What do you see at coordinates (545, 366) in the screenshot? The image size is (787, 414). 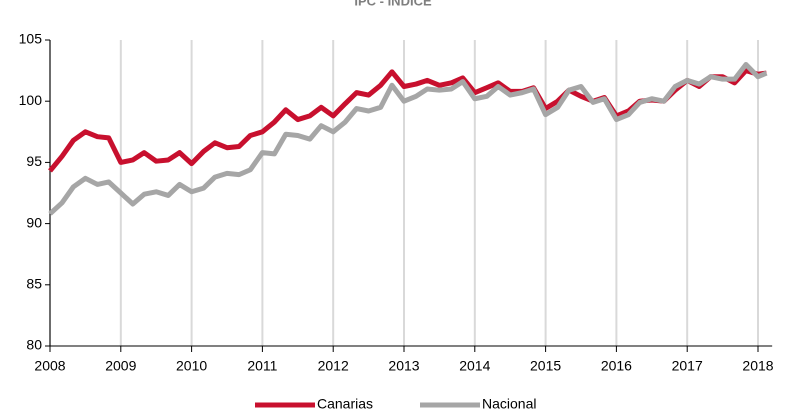 I see `x-tick-label: 2015` at bounding box center [545, 366].